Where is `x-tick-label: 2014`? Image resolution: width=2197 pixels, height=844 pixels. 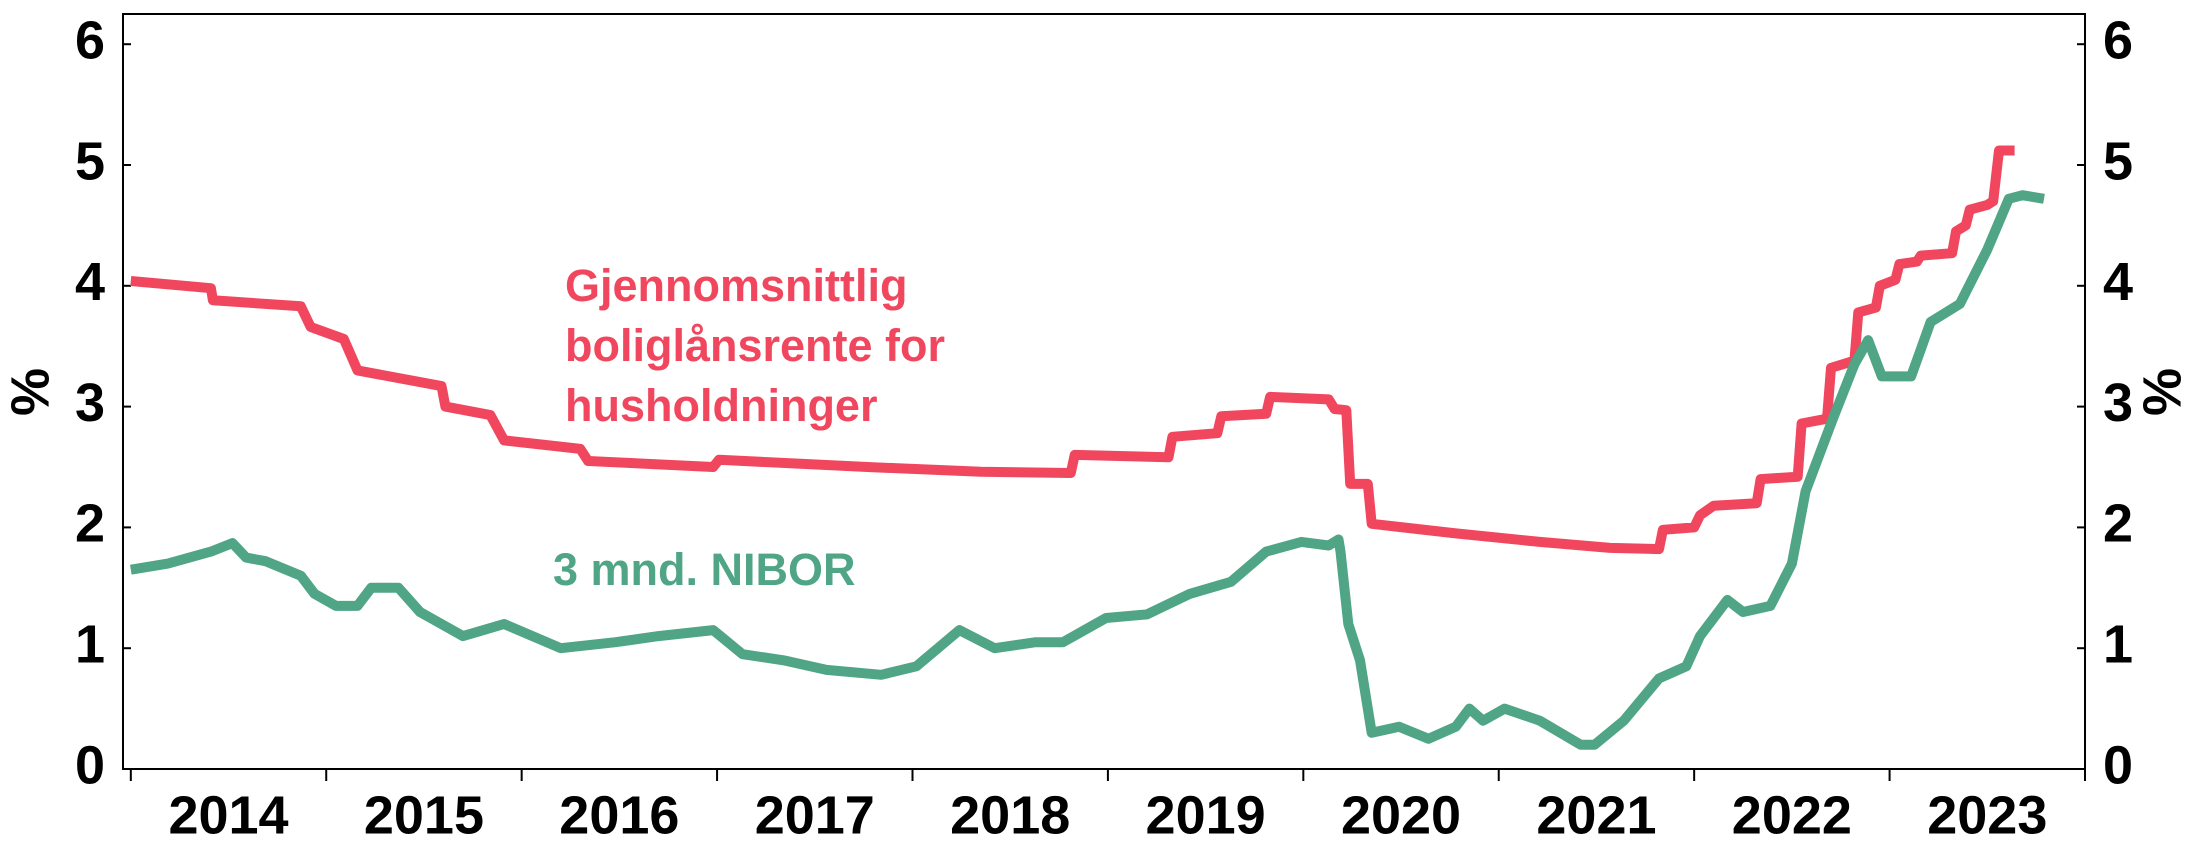 x-tick-label: 2014 is located at coordinates (228, 814).